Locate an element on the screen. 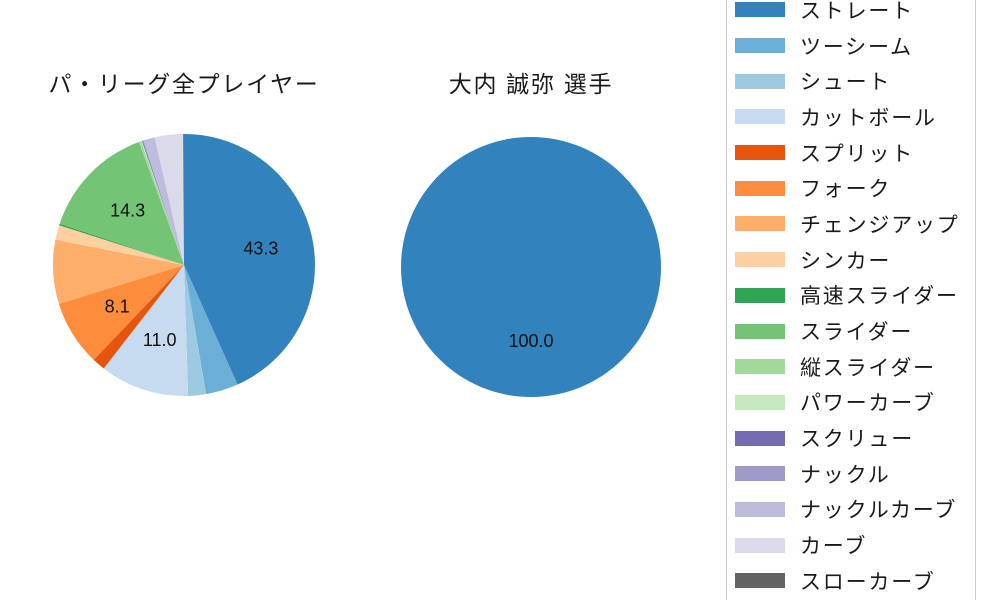 This screenshot has height=600, width=1000. legend-item: スクリュー is located at coordinates (851, 438).